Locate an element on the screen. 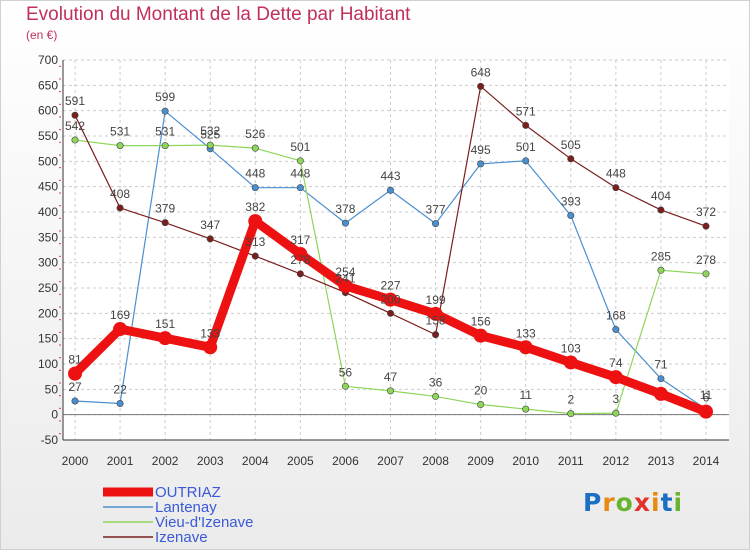 The height and width of the screenshot is (550, 750). x-tick-label: 2002 is located at coordinates (165, 461).